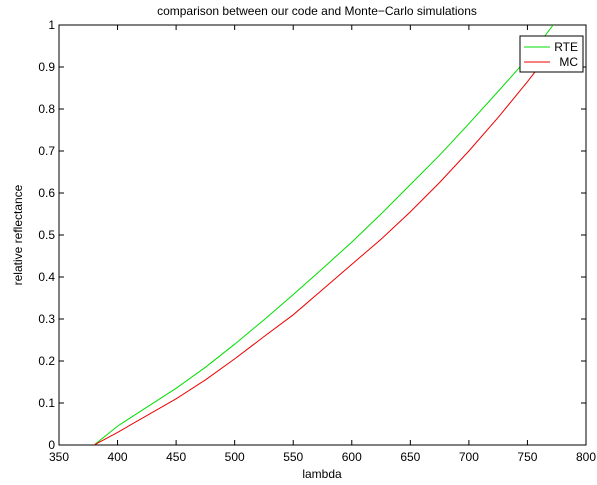 Image resolution: width=597 pixels, height=485 pixels. Describe the element at coordinates (352, 457) in the screenshot. I see `x-tick-label: 600` at that location.